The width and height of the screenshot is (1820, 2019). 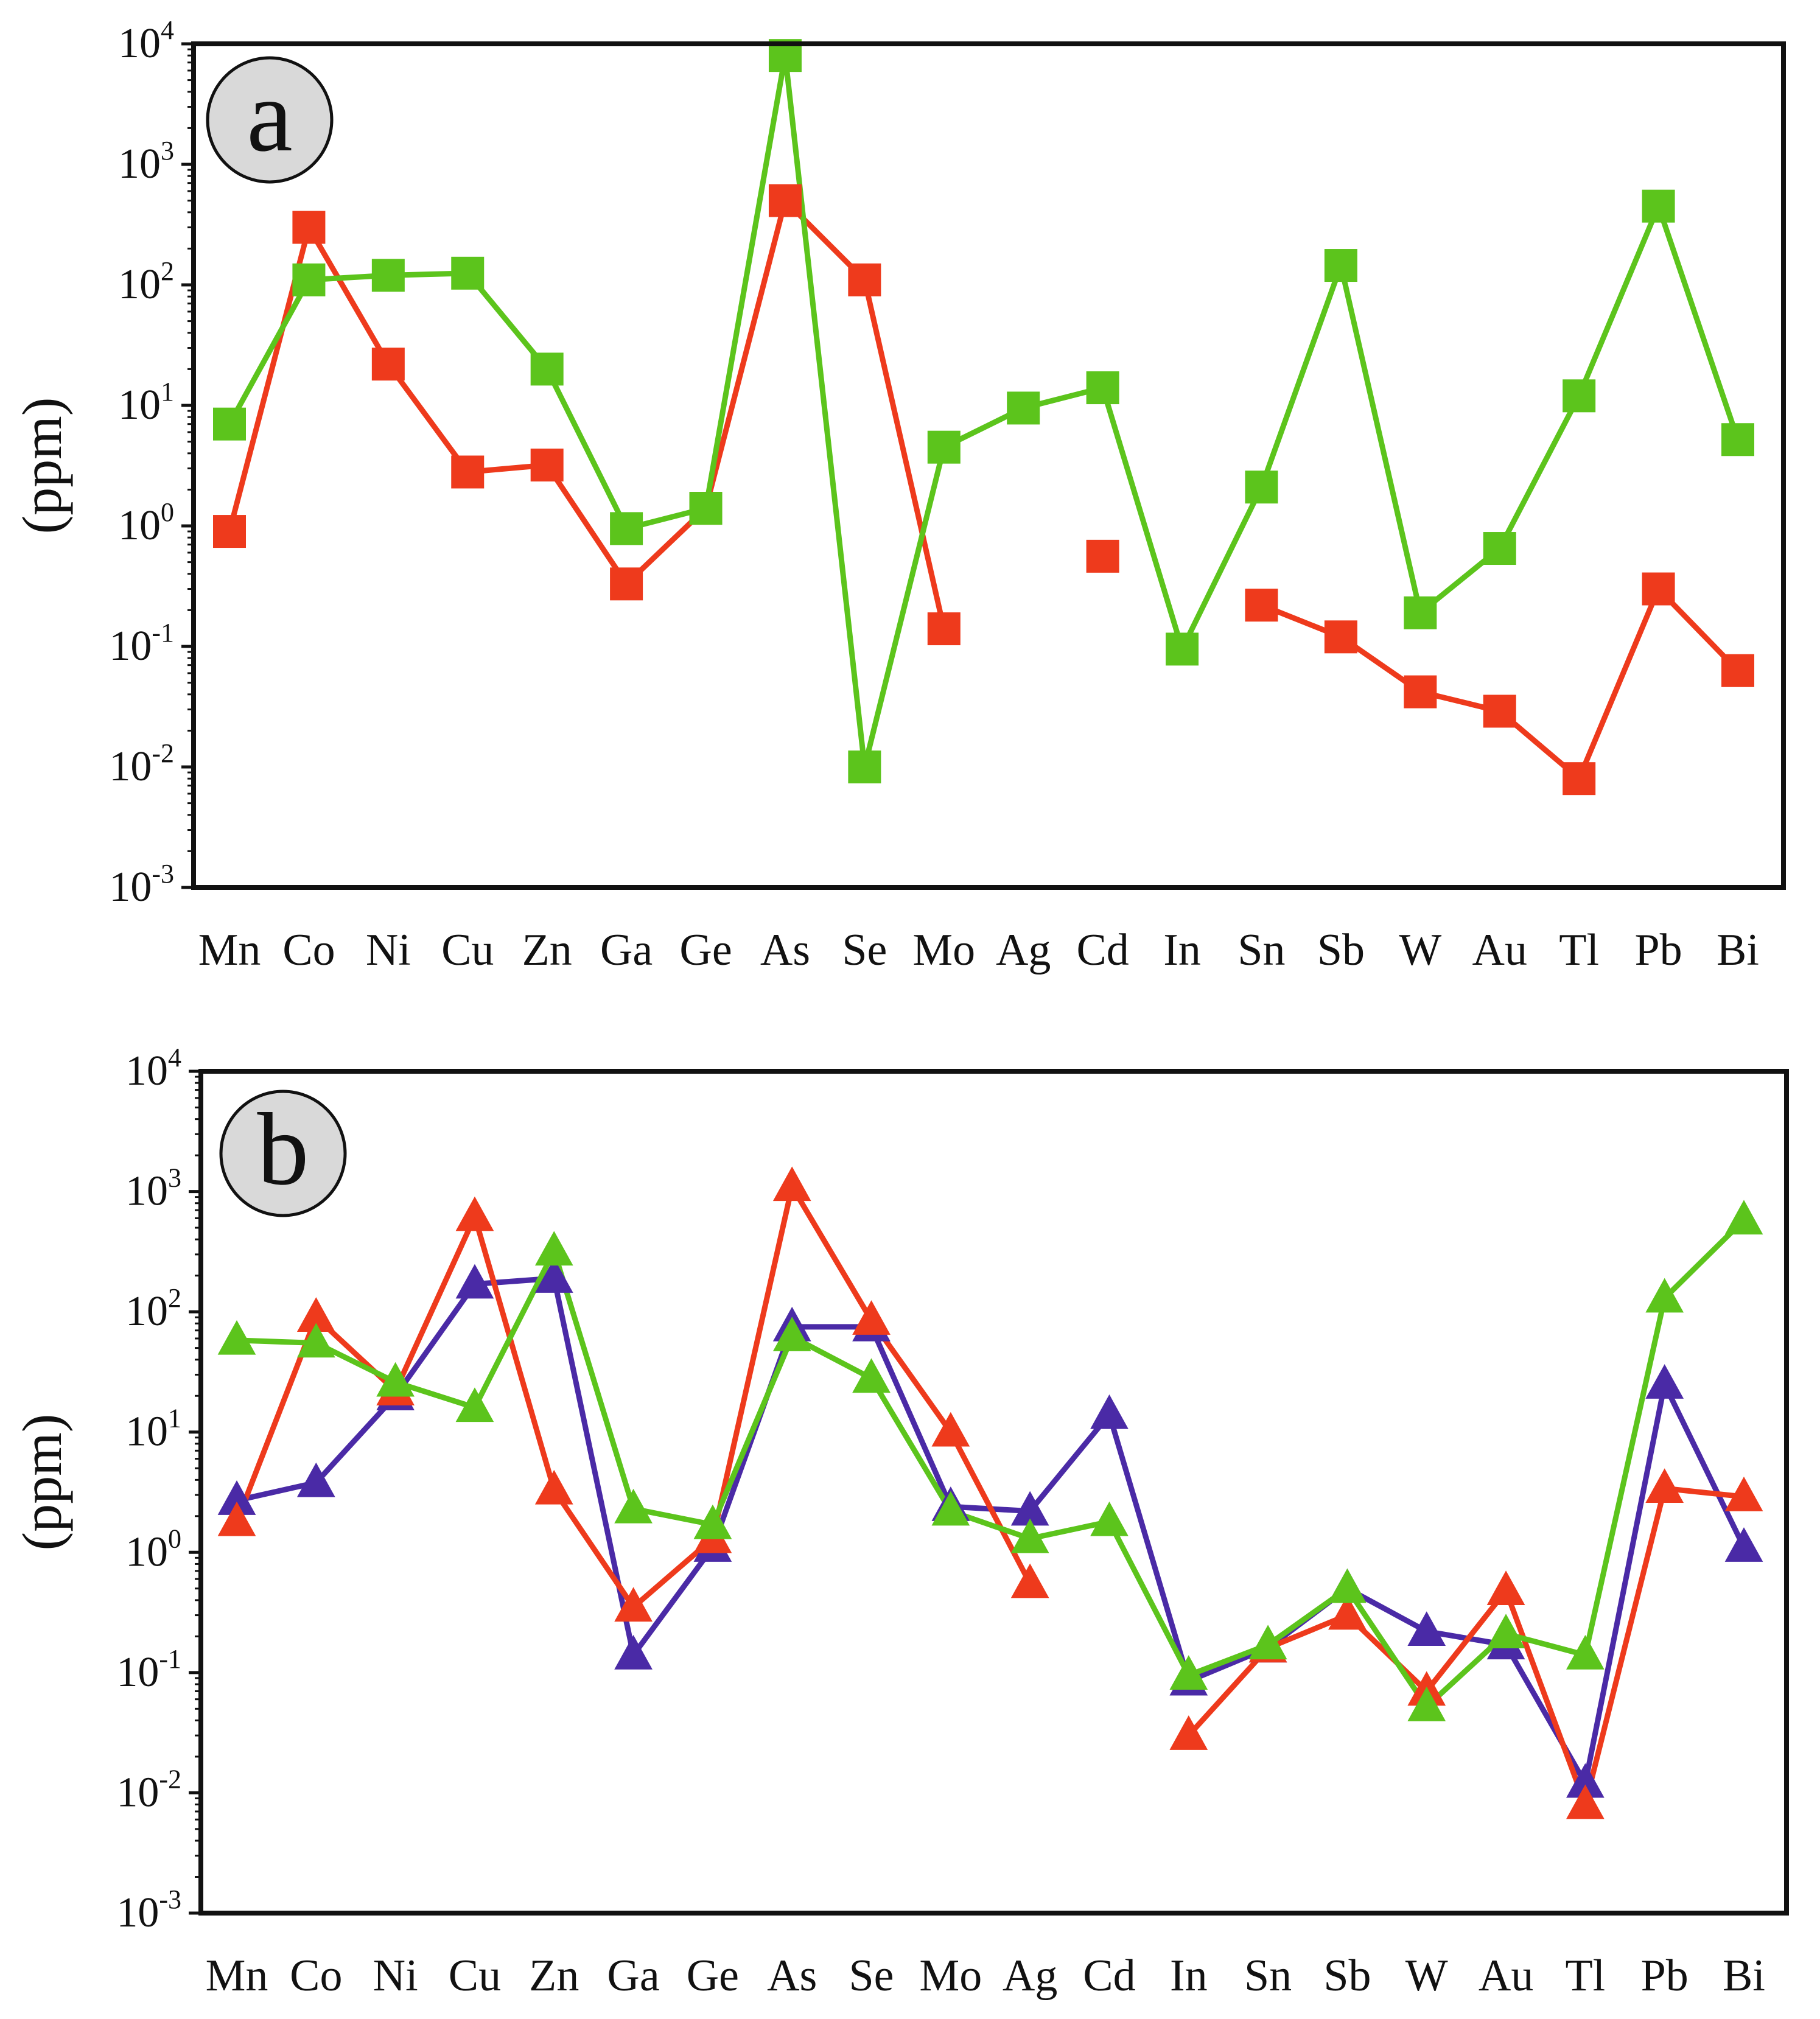 I want to click on data-point-purple-tl, so click(x=1585, y=1780).